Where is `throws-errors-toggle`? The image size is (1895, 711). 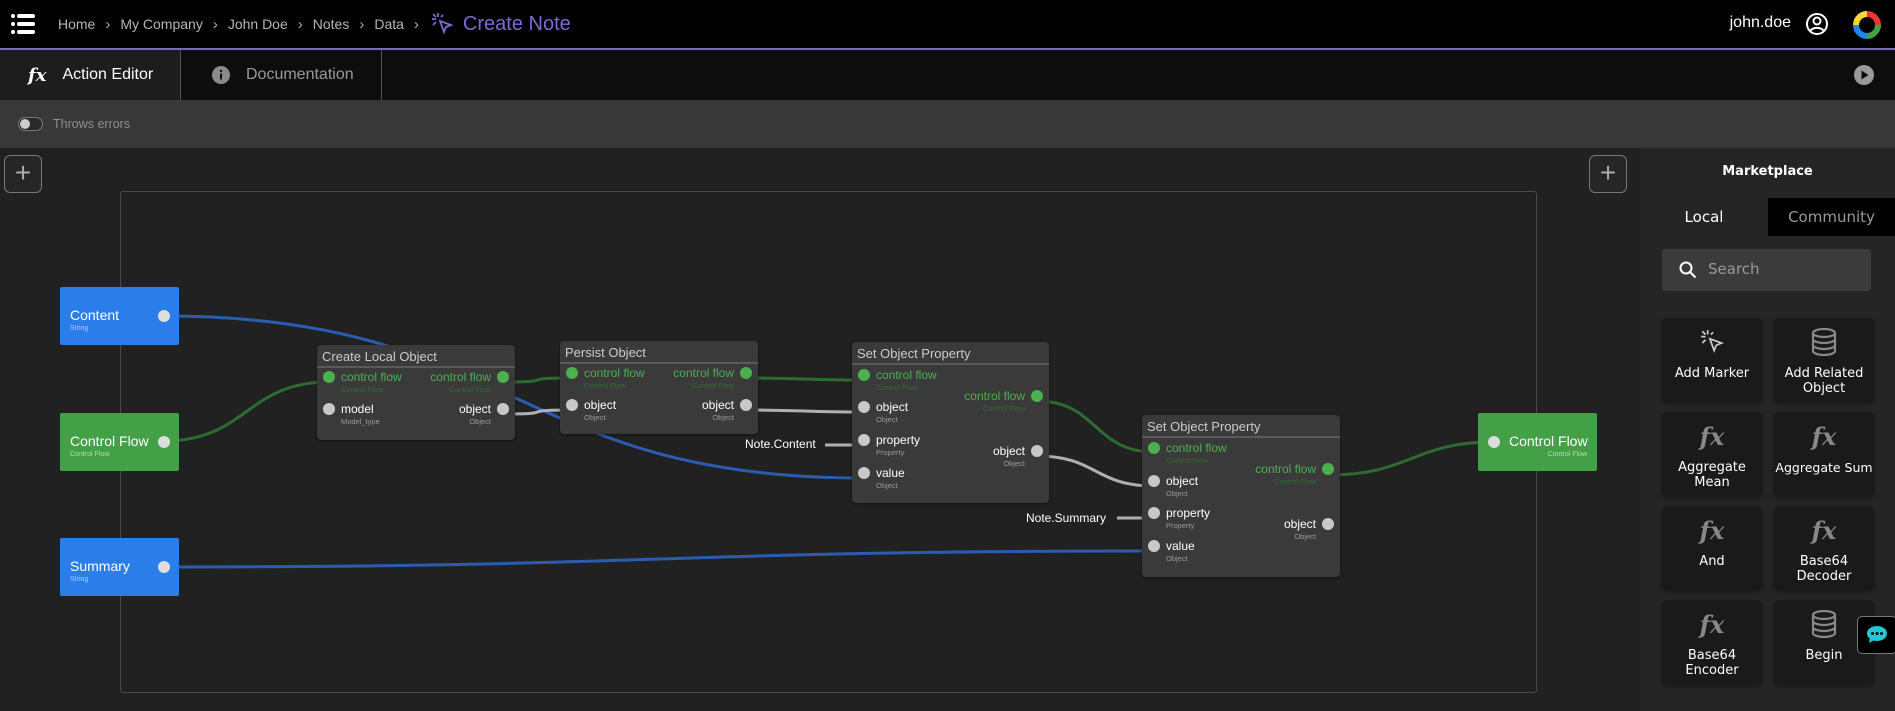 throws-errors-toggle is located at coordinates (30, 124).